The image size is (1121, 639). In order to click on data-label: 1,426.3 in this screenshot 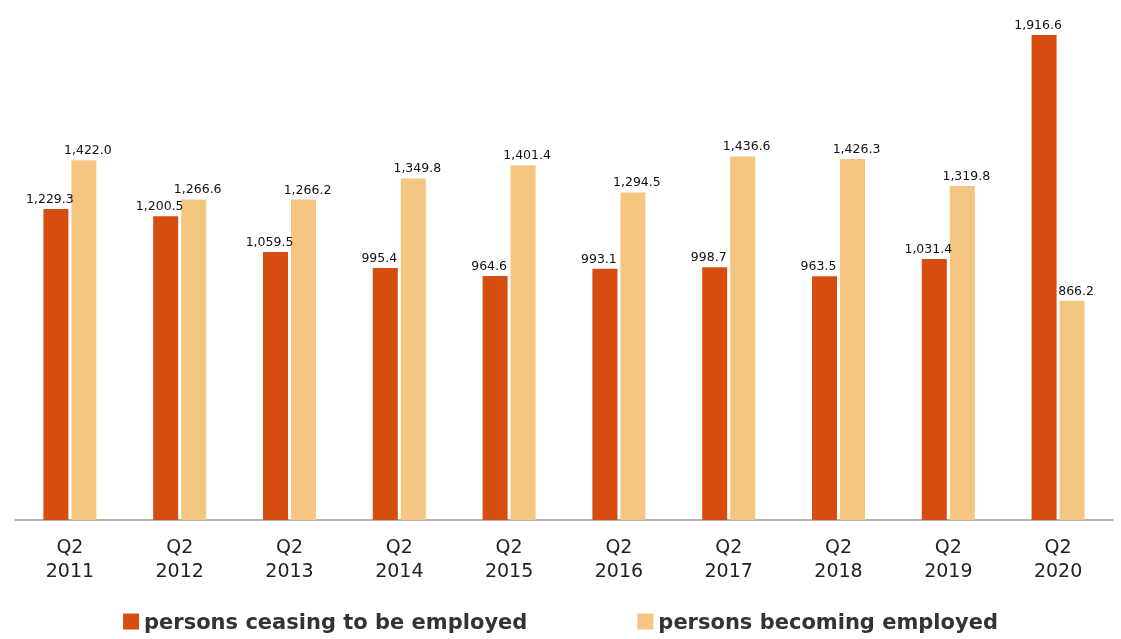, I will do `click(856, 149)`.